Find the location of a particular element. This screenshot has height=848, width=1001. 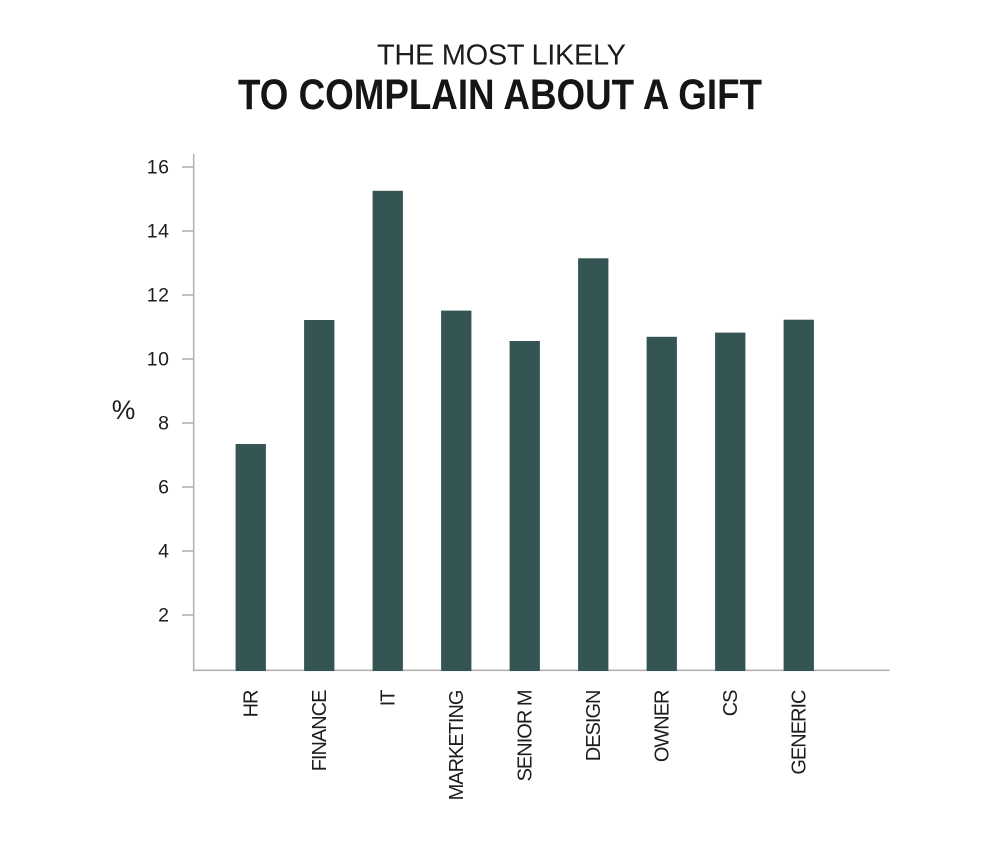

svg-text: 2 is located at coordinates (163, 616).